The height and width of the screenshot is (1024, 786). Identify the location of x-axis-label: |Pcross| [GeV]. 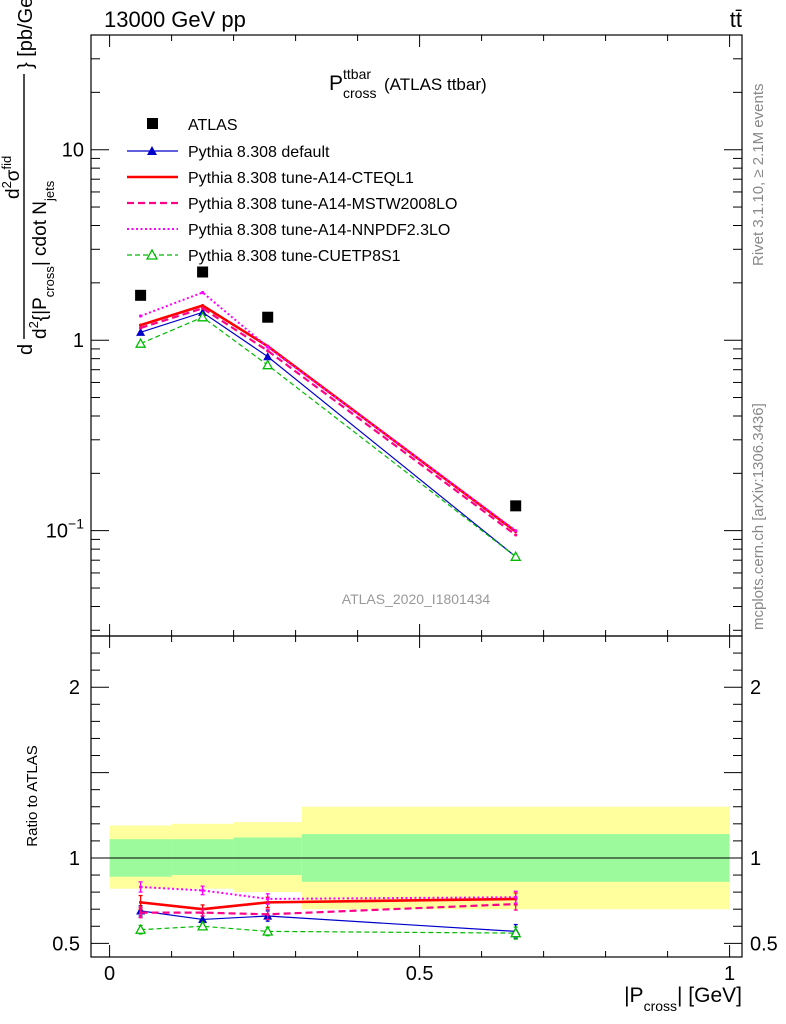
(683, 999).